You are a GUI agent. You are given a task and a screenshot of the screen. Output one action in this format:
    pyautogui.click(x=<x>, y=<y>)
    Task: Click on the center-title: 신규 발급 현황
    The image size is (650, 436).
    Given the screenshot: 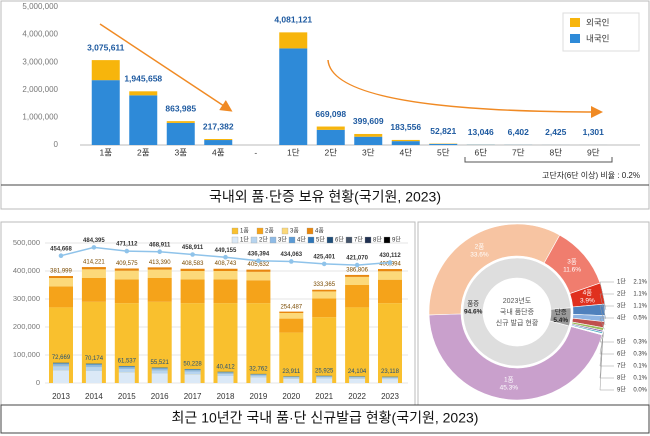 What is the action you would take?
    pyautogui.click(x=517, y=322)
    